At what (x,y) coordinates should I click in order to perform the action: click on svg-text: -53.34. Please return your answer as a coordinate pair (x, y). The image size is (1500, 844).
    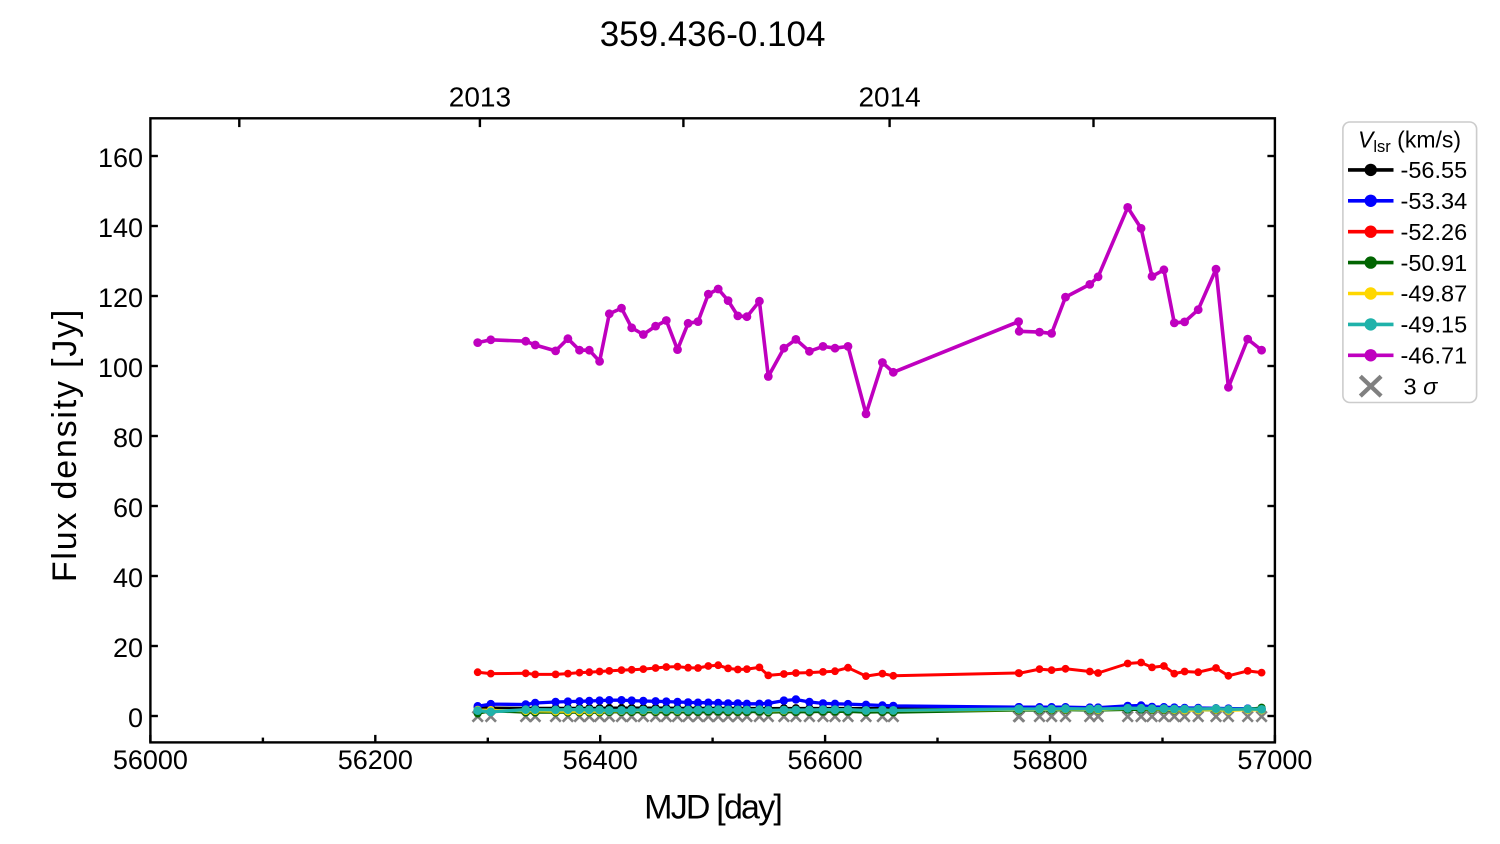
    Looking at the image, I should click on (1434, 201).